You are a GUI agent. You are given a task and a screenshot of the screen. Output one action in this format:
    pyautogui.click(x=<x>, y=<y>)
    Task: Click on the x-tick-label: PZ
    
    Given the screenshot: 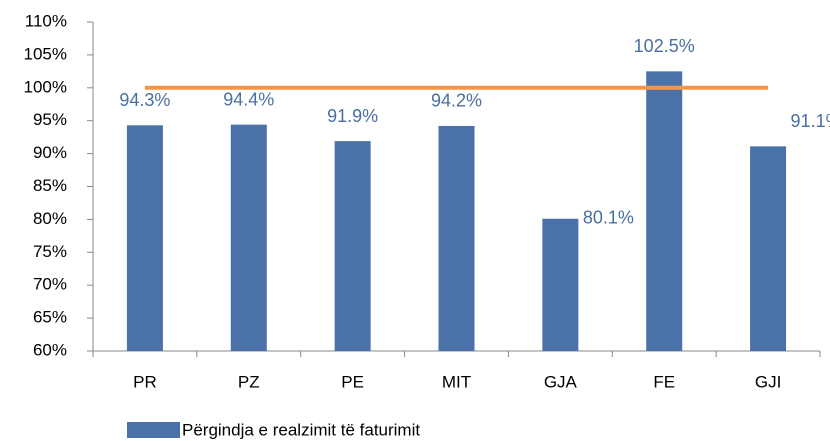 What is the action you would take?
    pyautogui.click(x=249, y=381)
    